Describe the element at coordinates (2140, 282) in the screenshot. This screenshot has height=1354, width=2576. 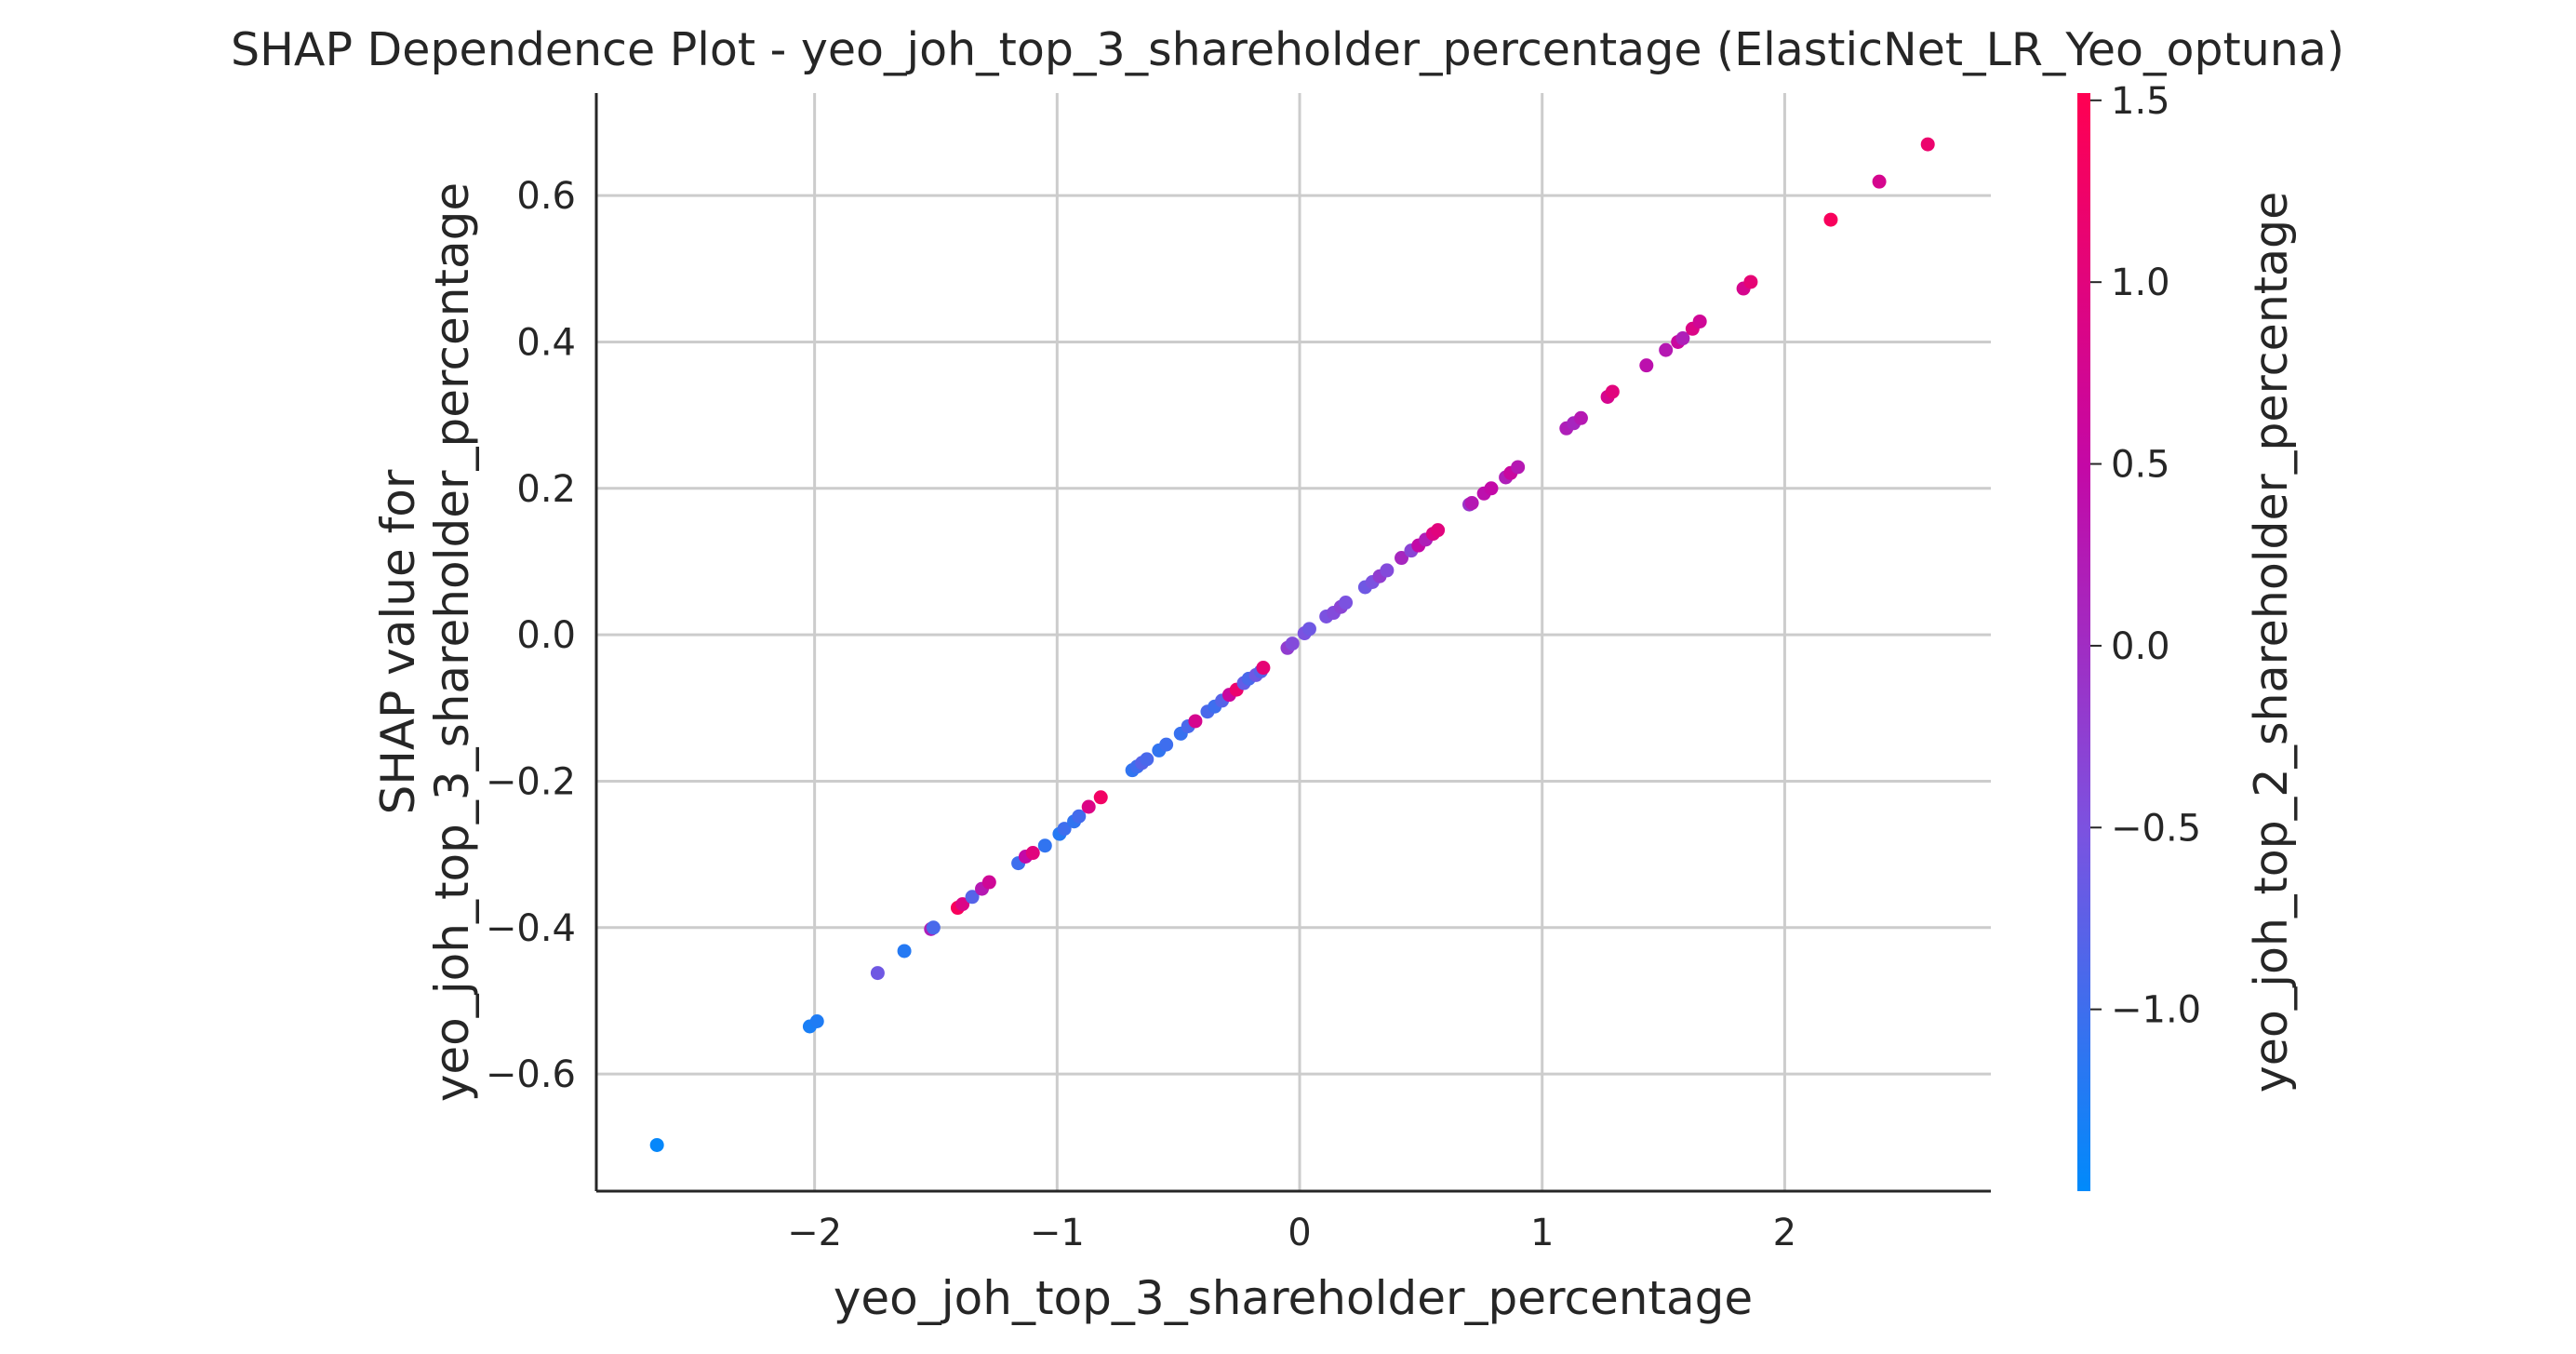
I see `colorbar-tick-label: 1.0` at that location.